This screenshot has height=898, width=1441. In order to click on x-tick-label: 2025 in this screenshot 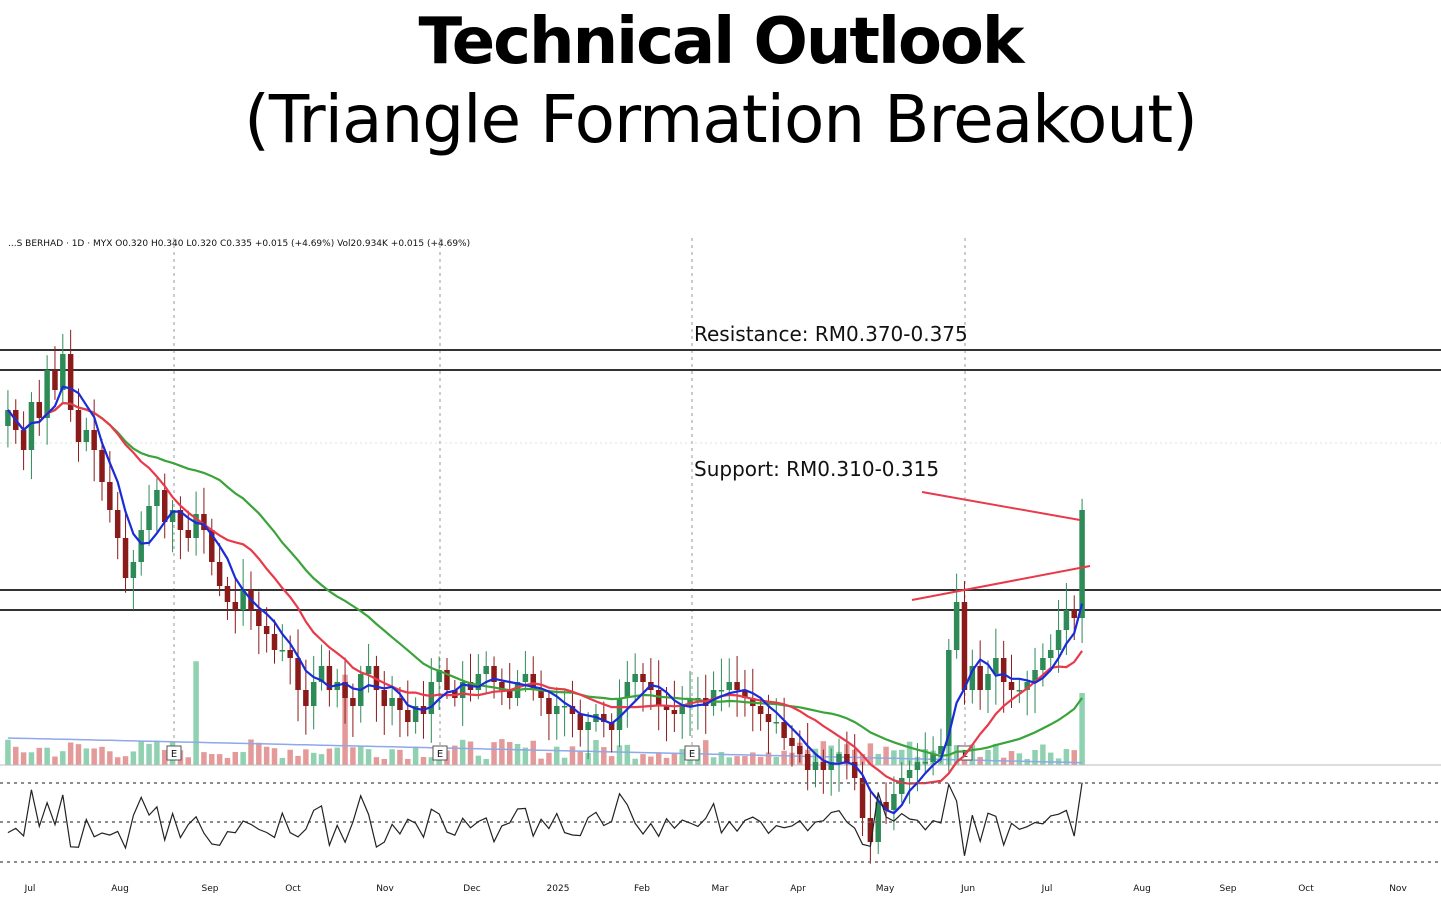, I will do `click(558, 889)`.